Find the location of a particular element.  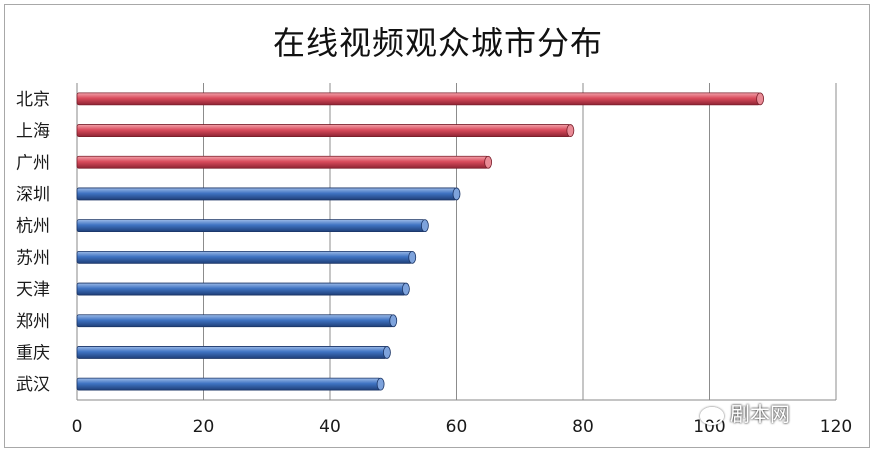

bar-cap-重庆 is located at coordinates (387, 352).